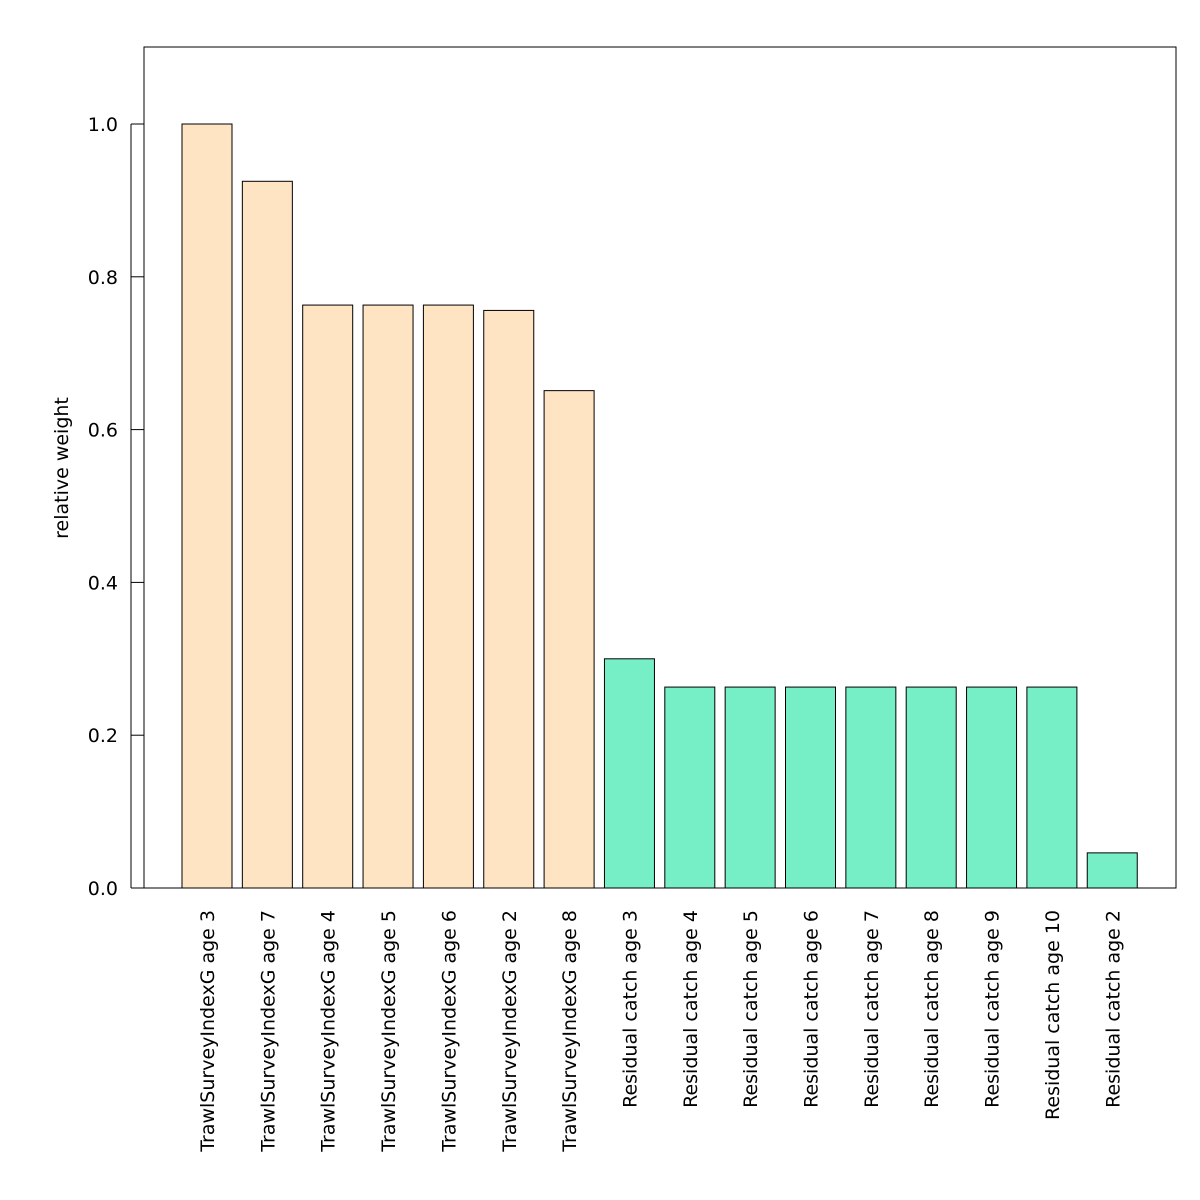 The image size is (1200, 1200). What do you see at coordinates (208, 1031) in the screenshot?
I see `x-tick-label: TrawlSurveyIndexG age 3` at bounding box center [208, 1031].